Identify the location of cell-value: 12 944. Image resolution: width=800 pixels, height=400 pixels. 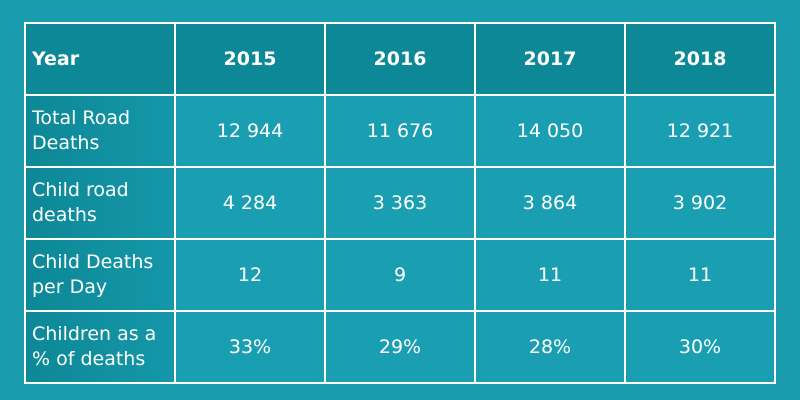
(250, 131).